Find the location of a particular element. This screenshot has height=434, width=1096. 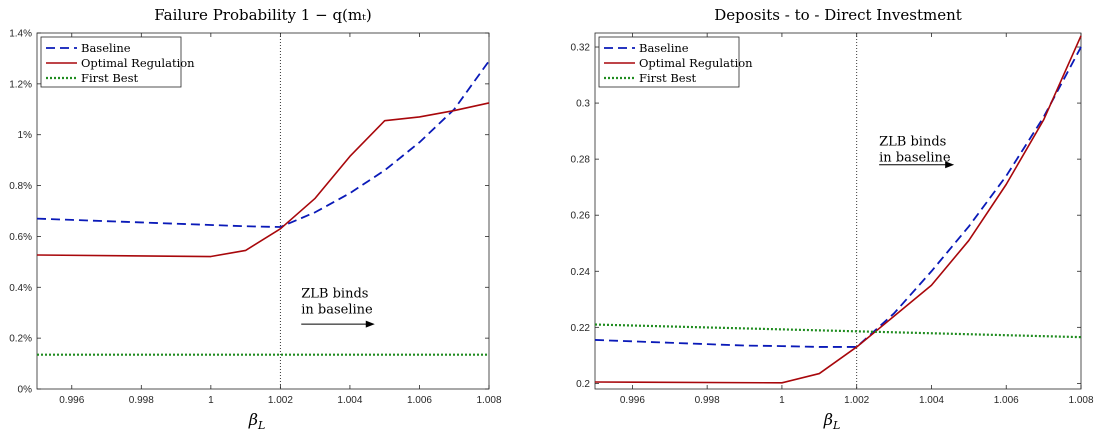

chart-title: Deposits - to - Direct Investment is located at coordinates (838, 15).